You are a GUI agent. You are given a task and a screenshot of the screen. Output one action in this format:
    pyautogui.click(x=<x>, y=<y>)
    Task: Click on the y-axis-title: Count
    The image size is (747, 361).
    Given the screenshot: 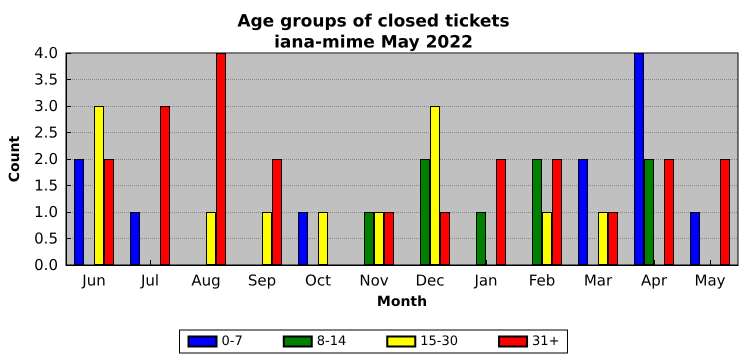 What is the action you would take?
    pyautogui.click(x=15, y=158)
    